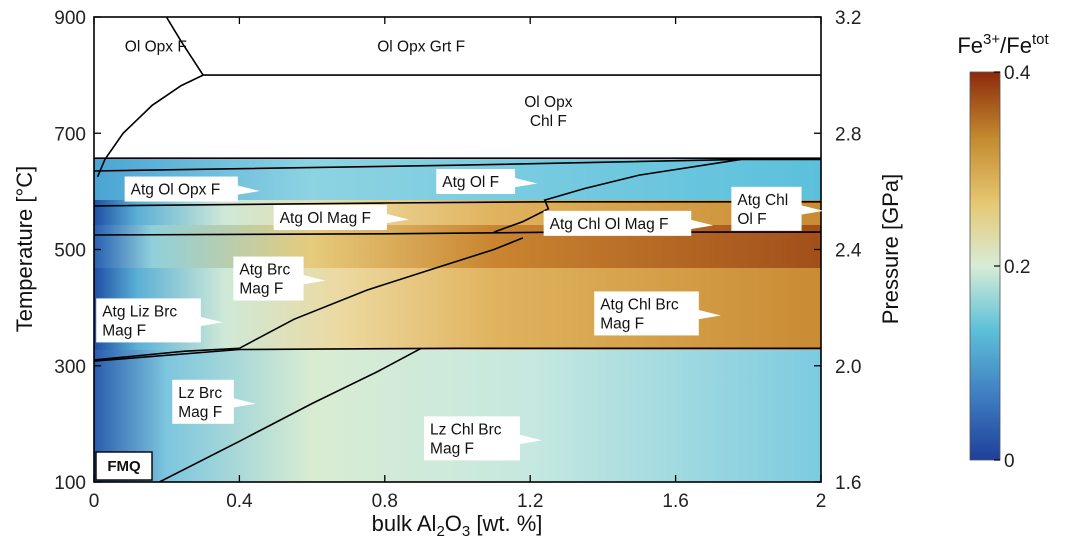 The width and height of the screenshot is (1073, 543). What do you see at coordinates (139, 311) in the screenshot?
I see `field-label-line: Atg Liz Brc` at bounding box center [139, 311].